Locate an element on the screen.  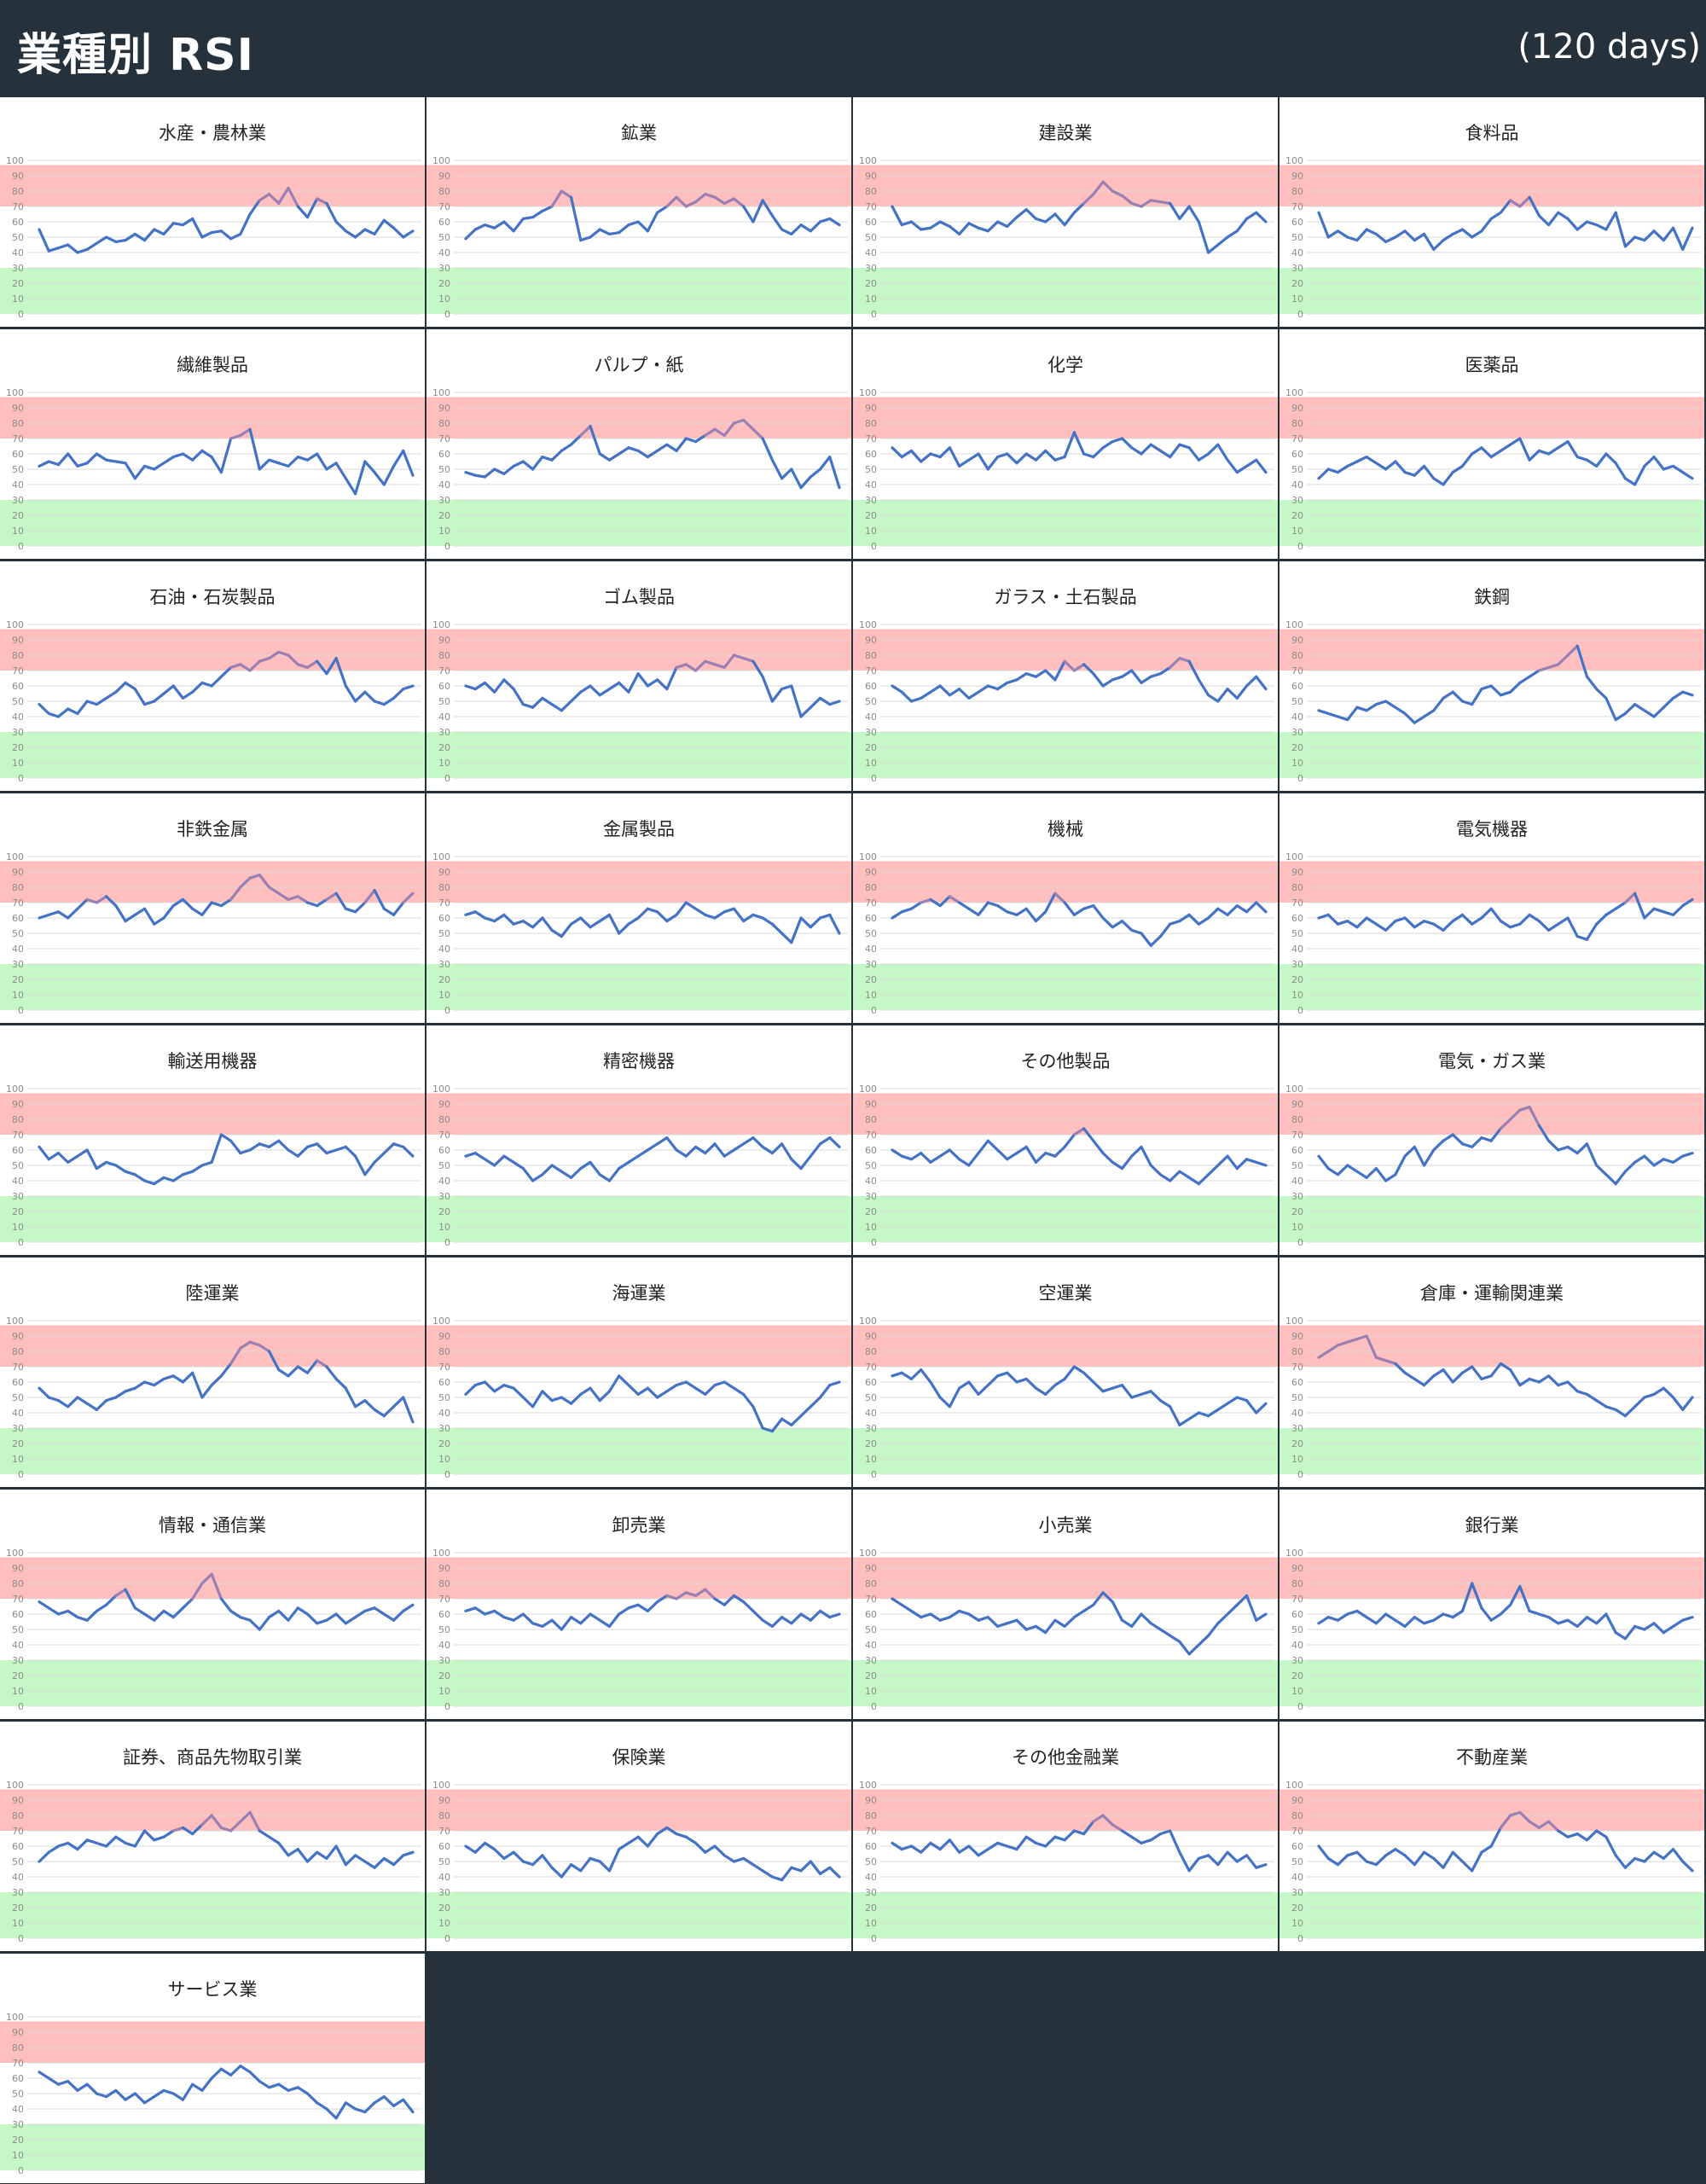
overbought-band is located at coordinates (638, 1114).